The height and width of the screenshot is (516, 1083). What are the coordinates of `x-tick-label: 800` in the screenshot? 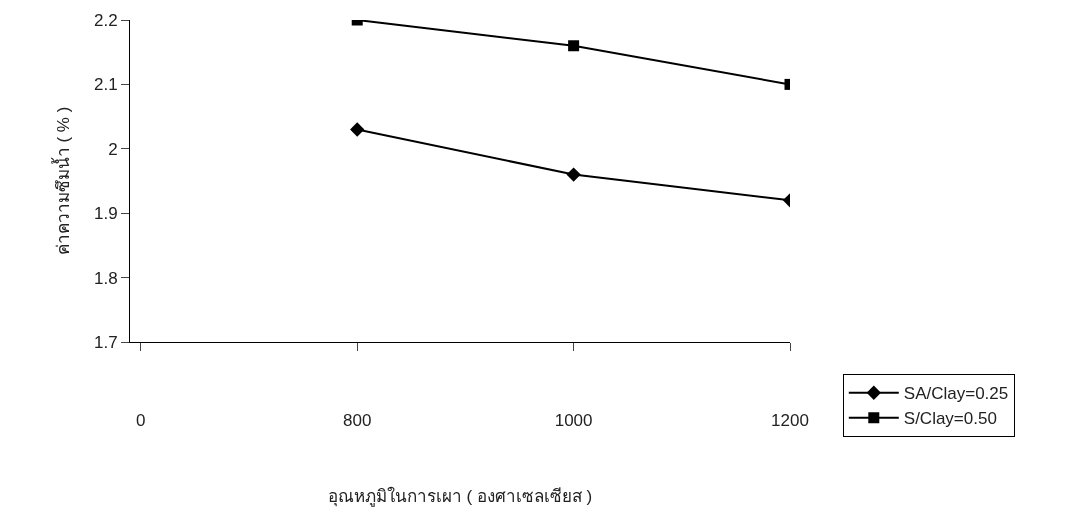 It's located at (357, 421).